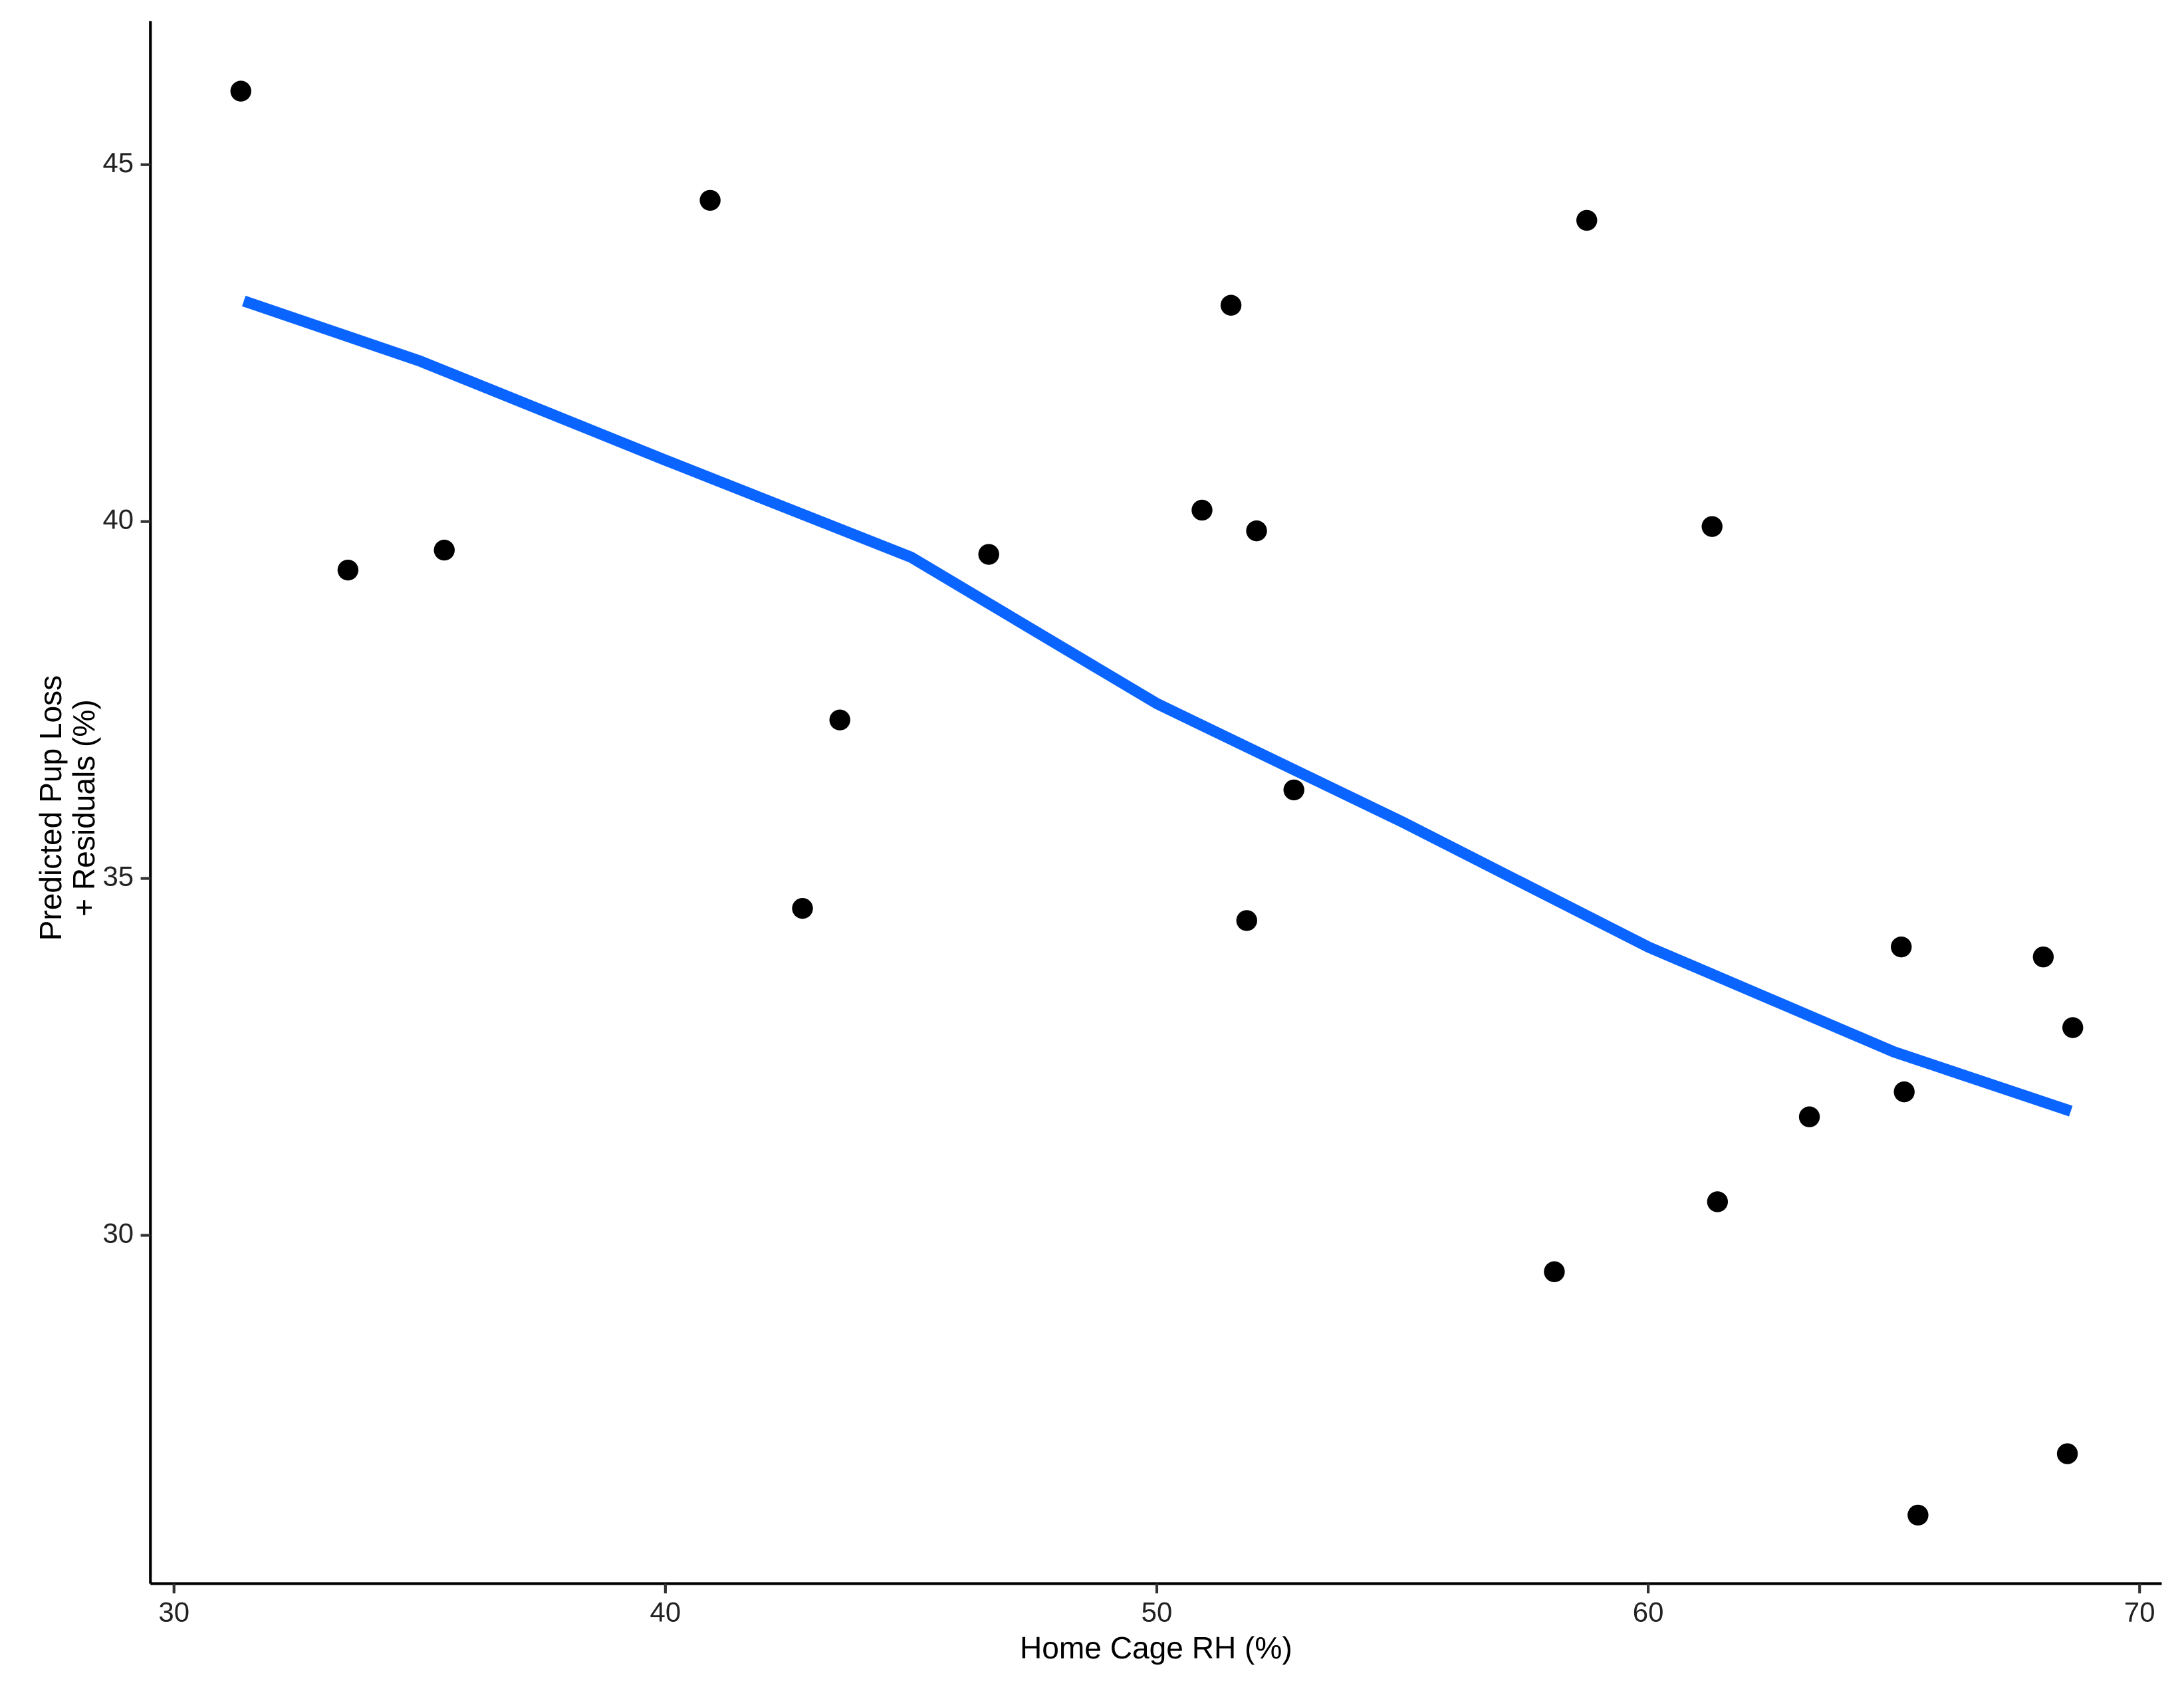 The height and width of the screenshot is (1687, 2184). What do you see at coordinates (665, 1613) in the screenshot?
I see `x-tick-label: 40` at bounding box center [665, 1613].